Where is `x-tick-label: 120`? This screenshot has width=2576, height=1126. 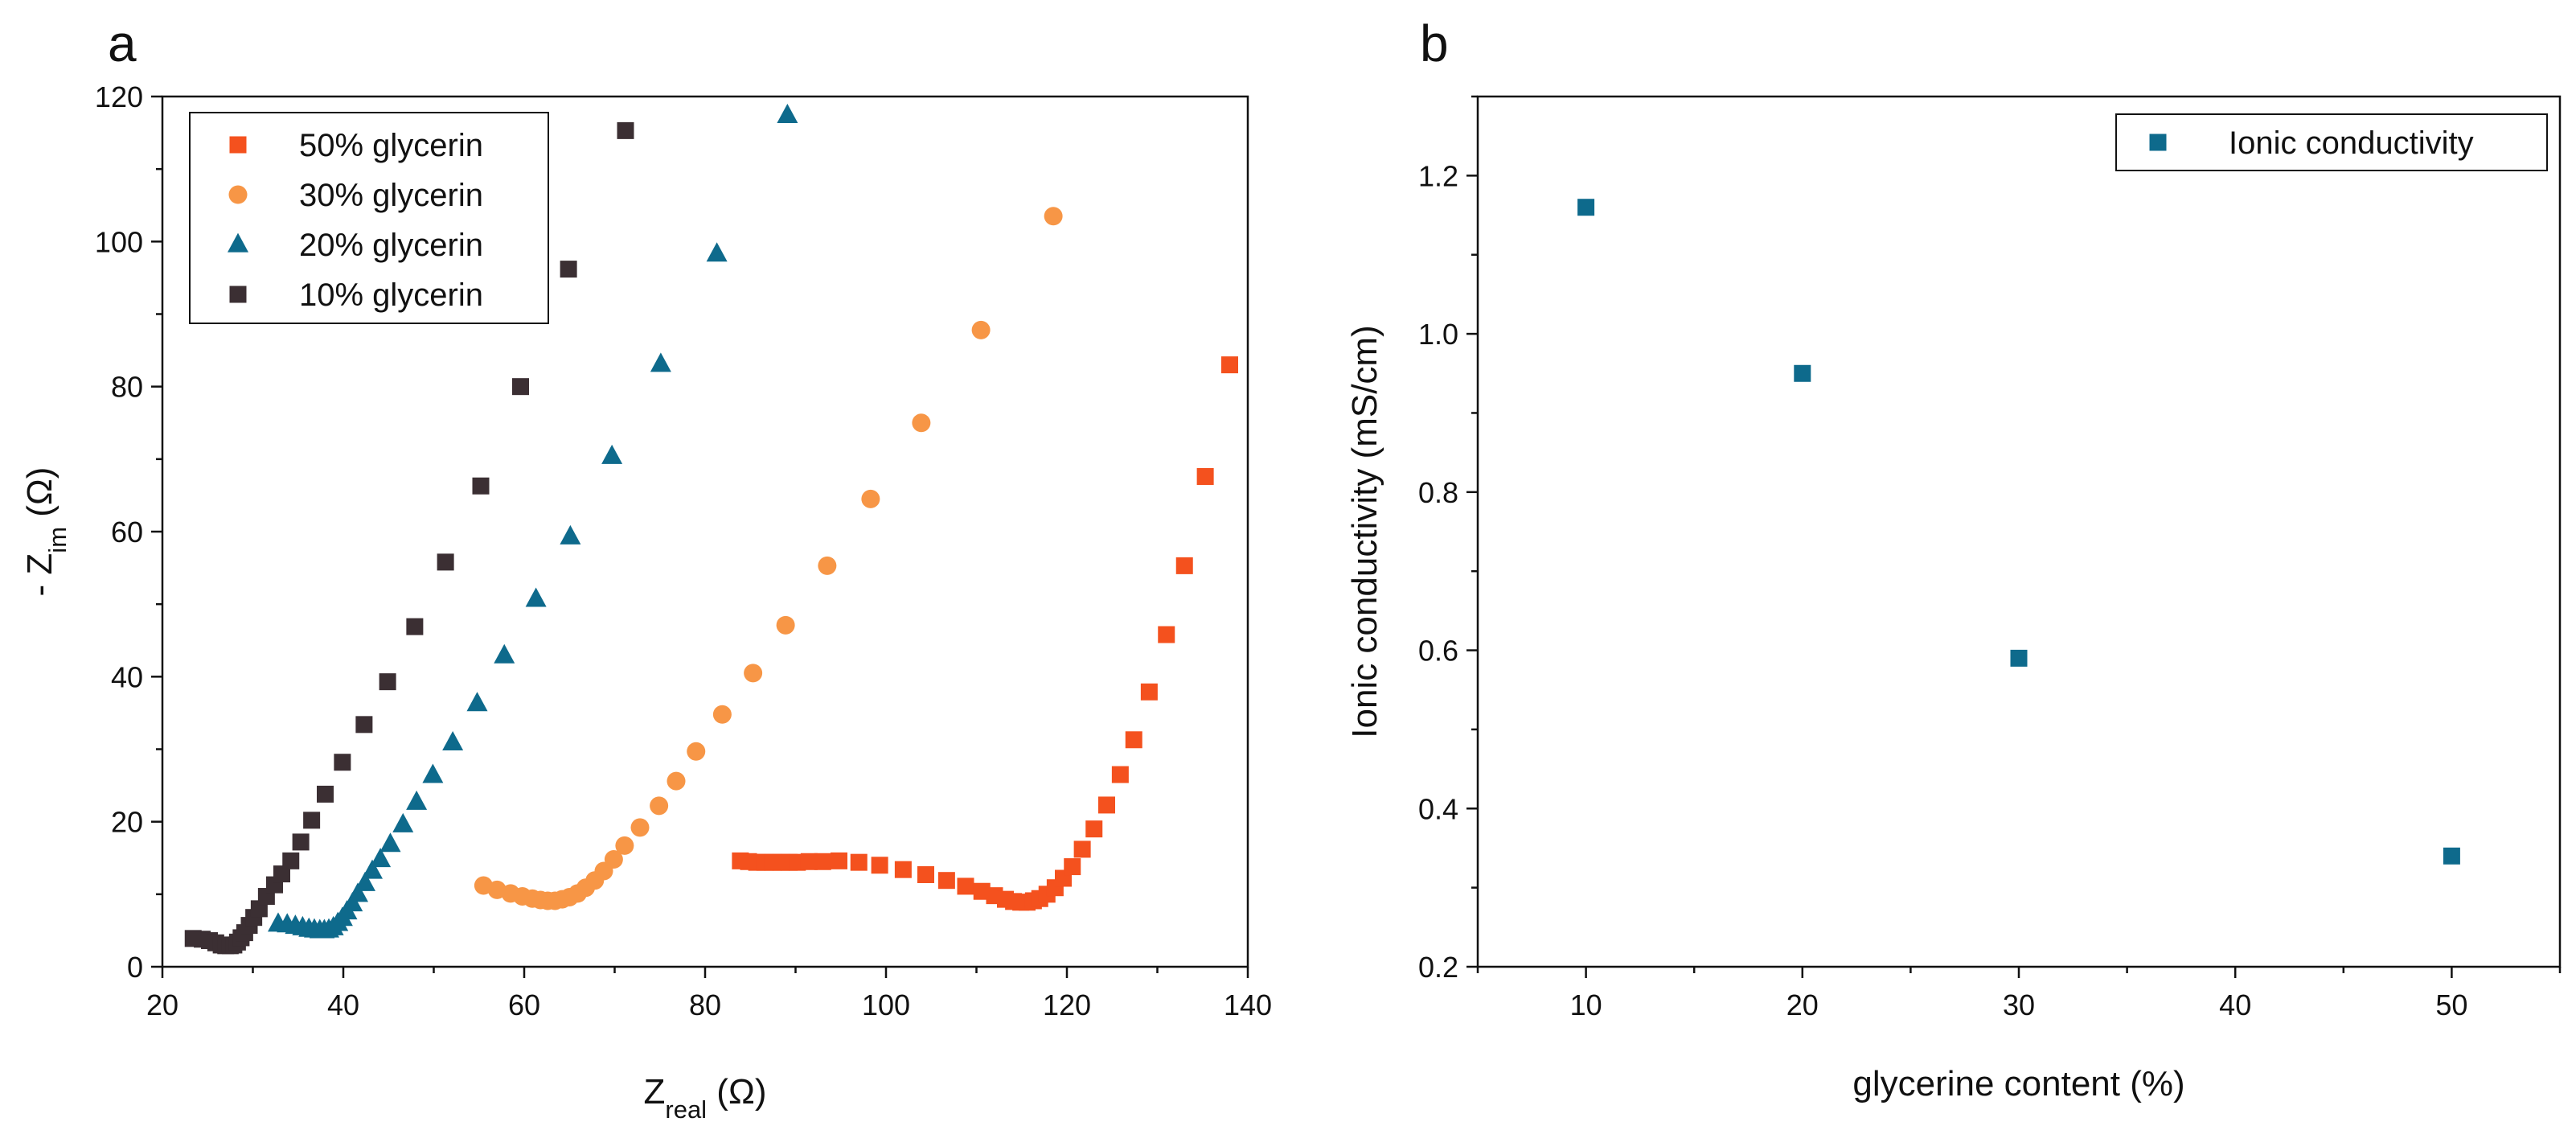 x-tick-label: 120 is located at coordinates (1067, 1004).